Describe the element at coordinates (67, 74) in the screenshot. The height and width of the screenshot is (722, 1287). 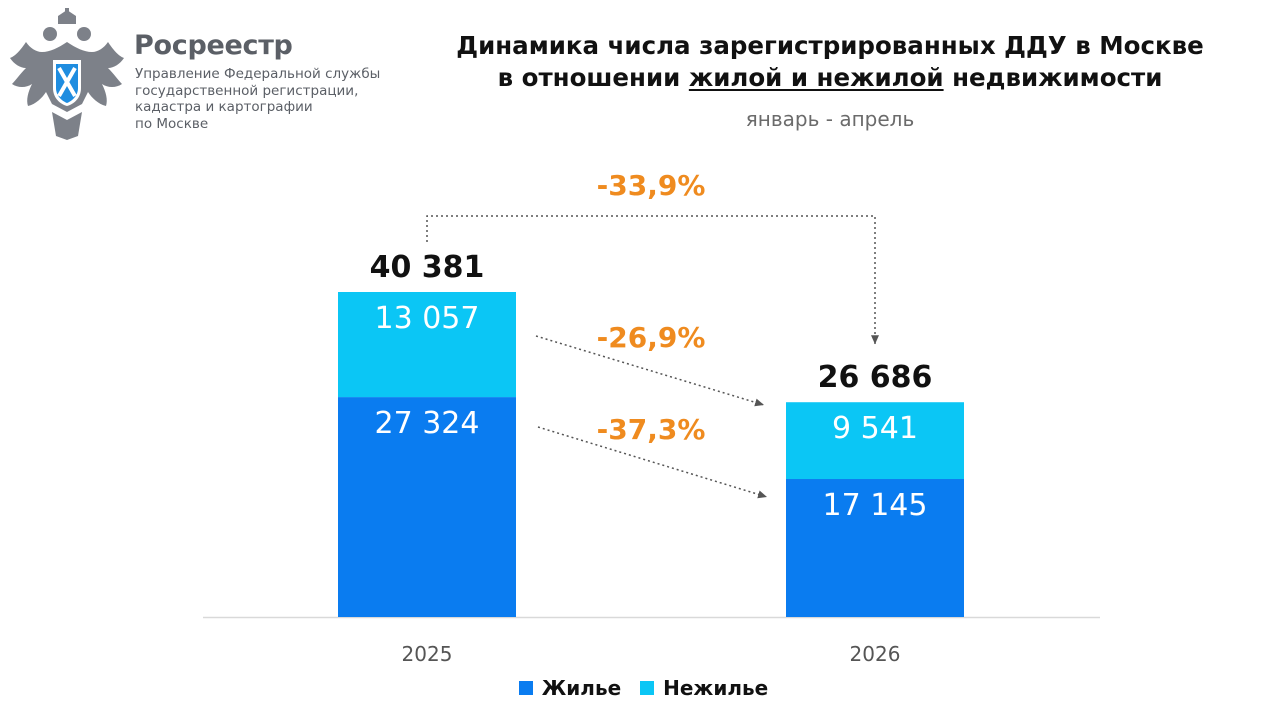
I see `rosreestr-emblem-icon` at that location.